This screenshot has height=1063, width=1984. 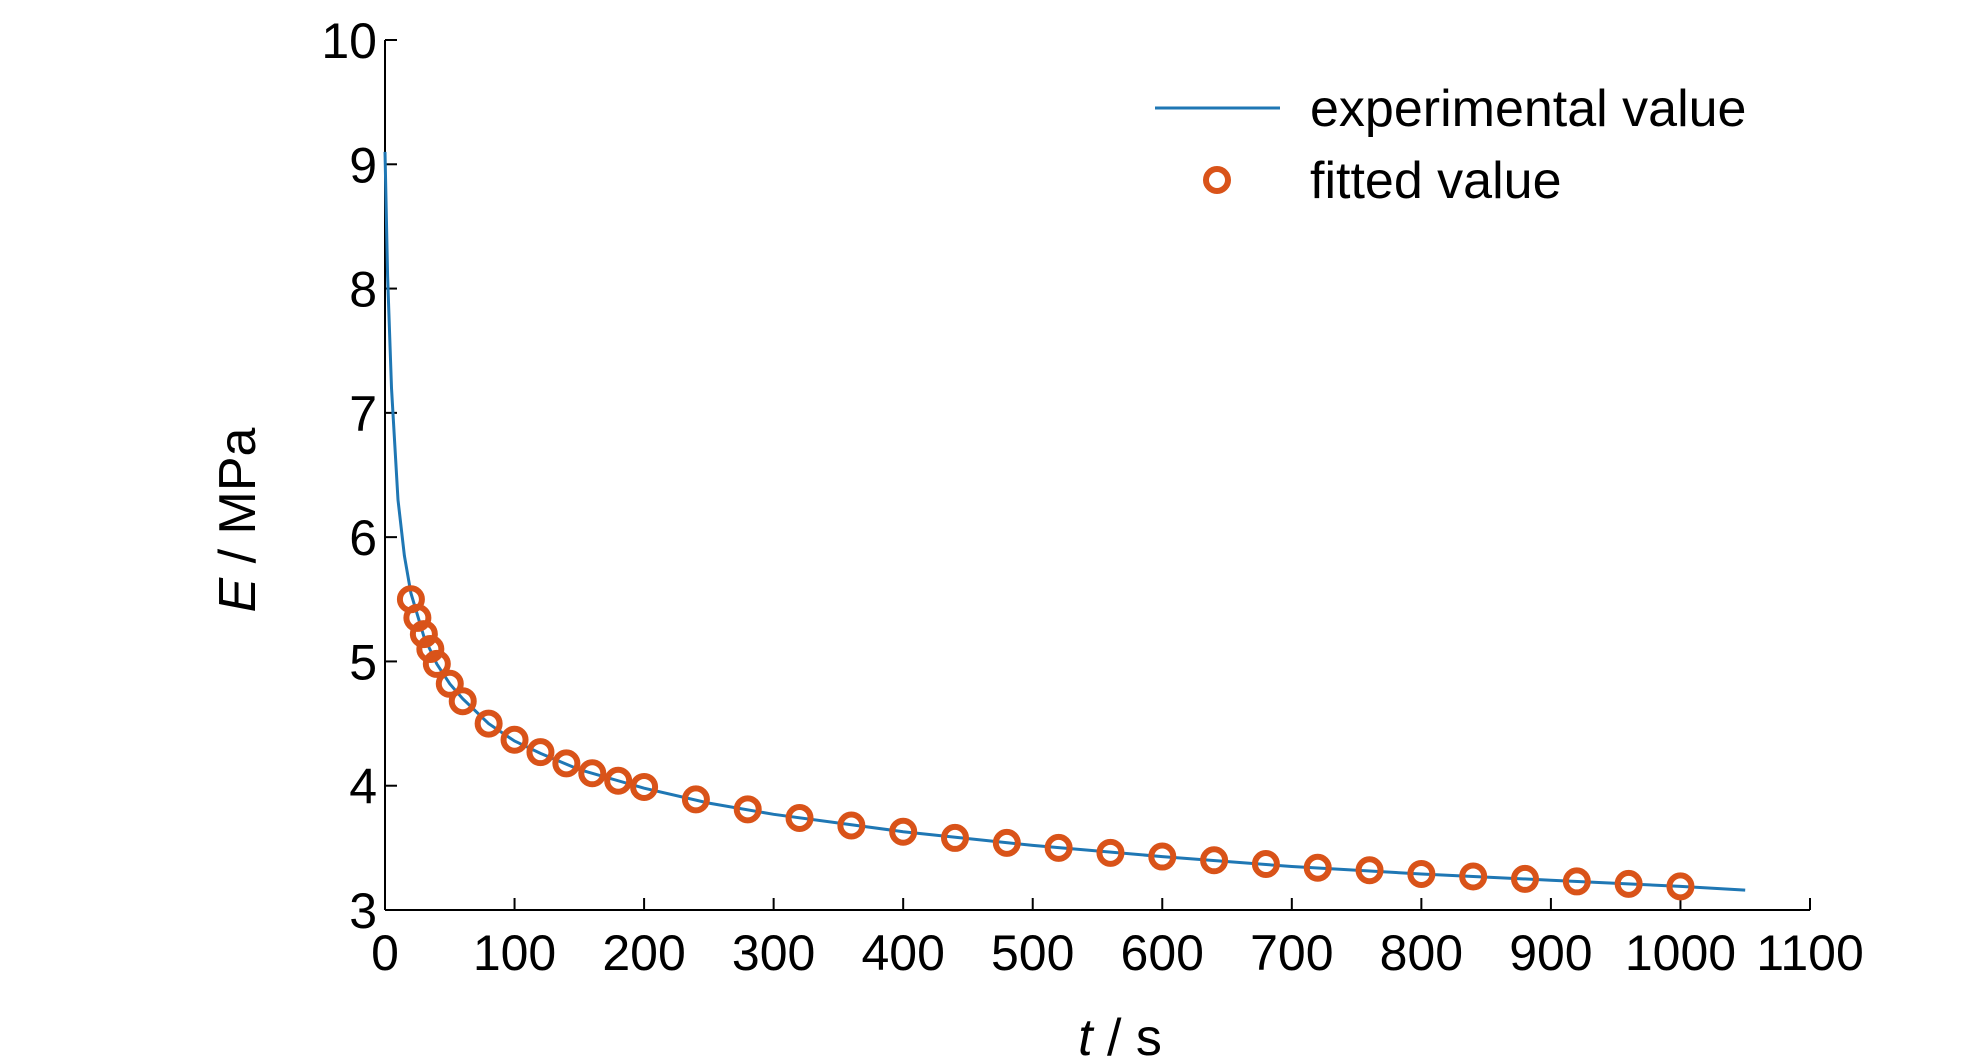 I want to click on x-tick-label: 1100, so click(x=1810, y=953).